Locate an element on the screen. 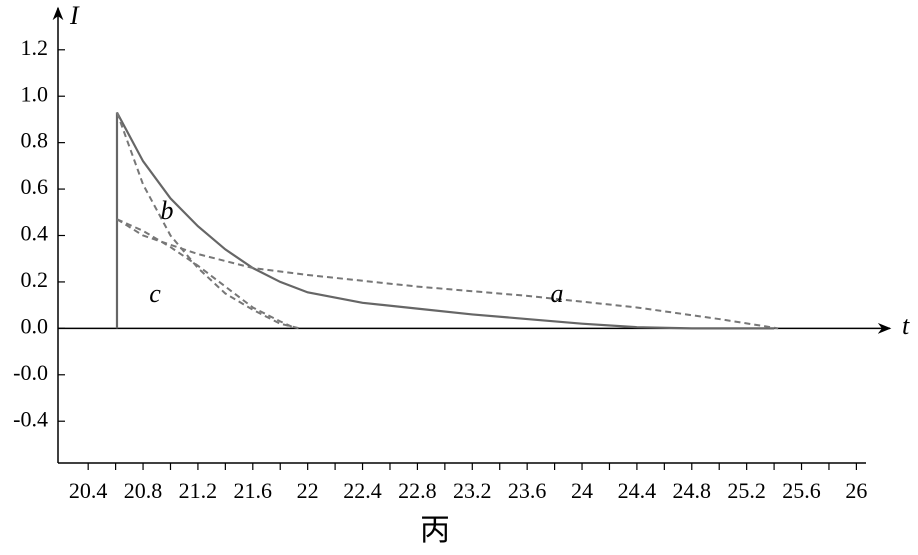 This screenshot has width=918, height=555. y-tick-label: 0.8 is located at coordinates (35, 140).